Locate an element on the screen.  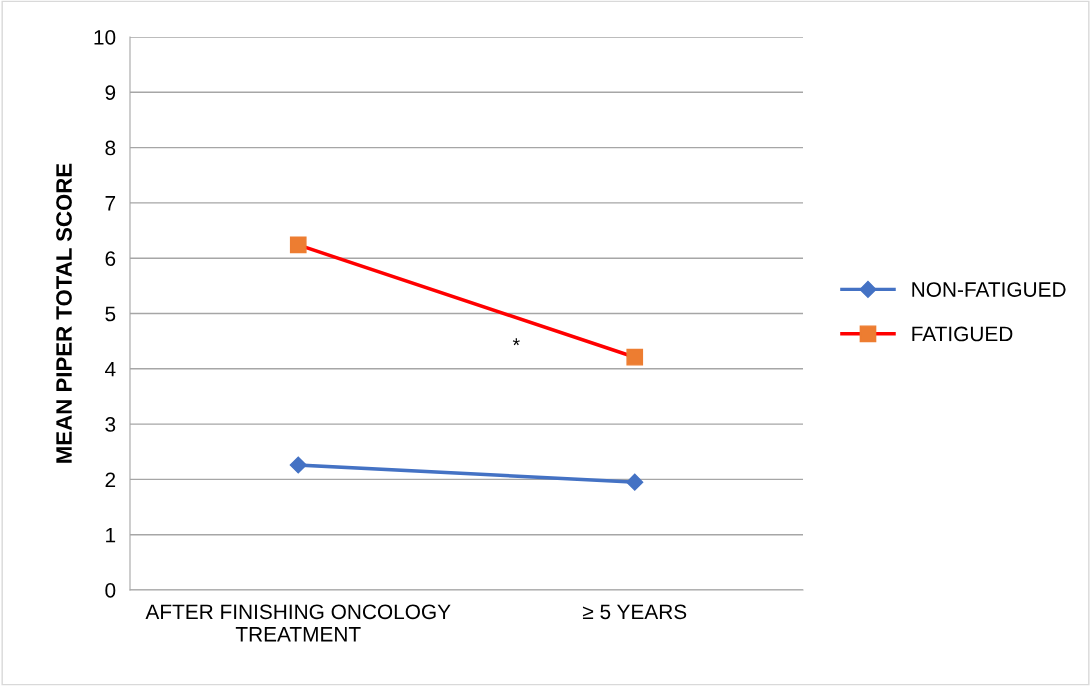
y-tick-label: 7 is located at coordinates (110, 203).